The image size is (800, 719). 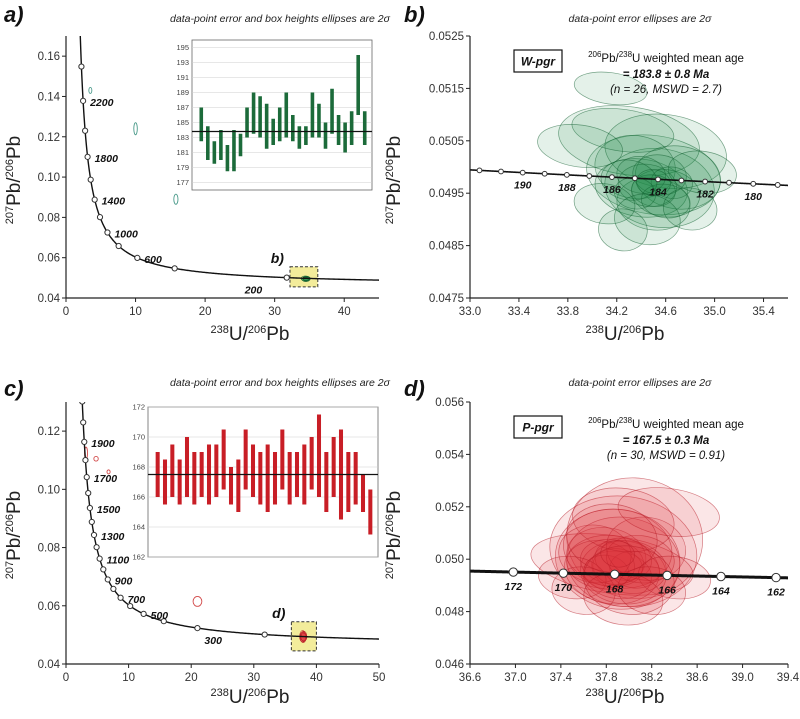 What do you see at coordinates (629, 161) in the screenshot?
I see `plot-area-b` at bounding box center [629, 161].